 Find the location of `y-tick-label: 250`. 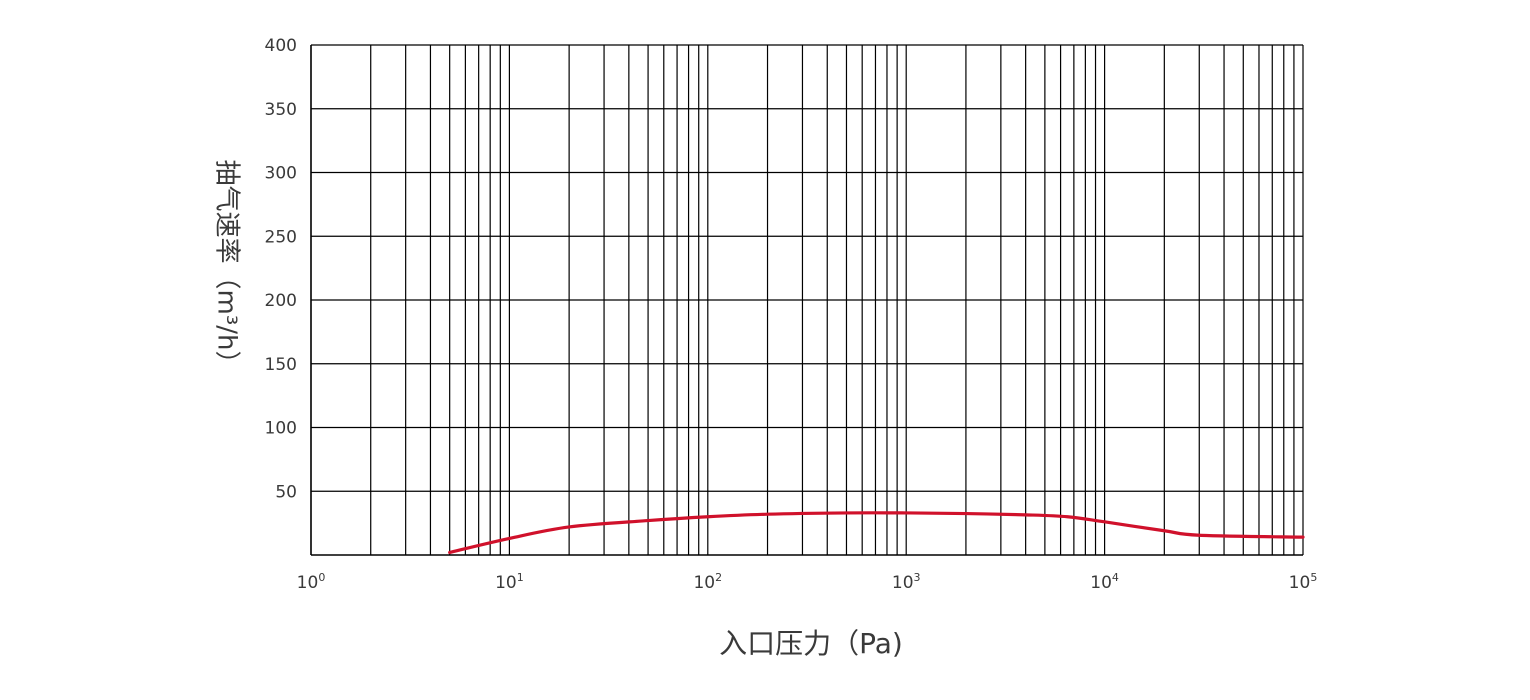

y-tick-label: 250 is located at coordinates (281, 237).